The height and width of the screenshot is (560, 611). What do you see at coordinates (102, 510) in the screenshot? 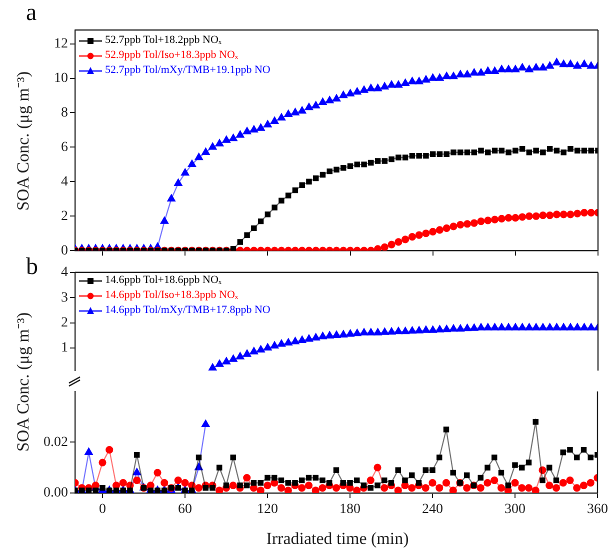
I see `x-tick-label: 0` at bounding box center [102, 510].